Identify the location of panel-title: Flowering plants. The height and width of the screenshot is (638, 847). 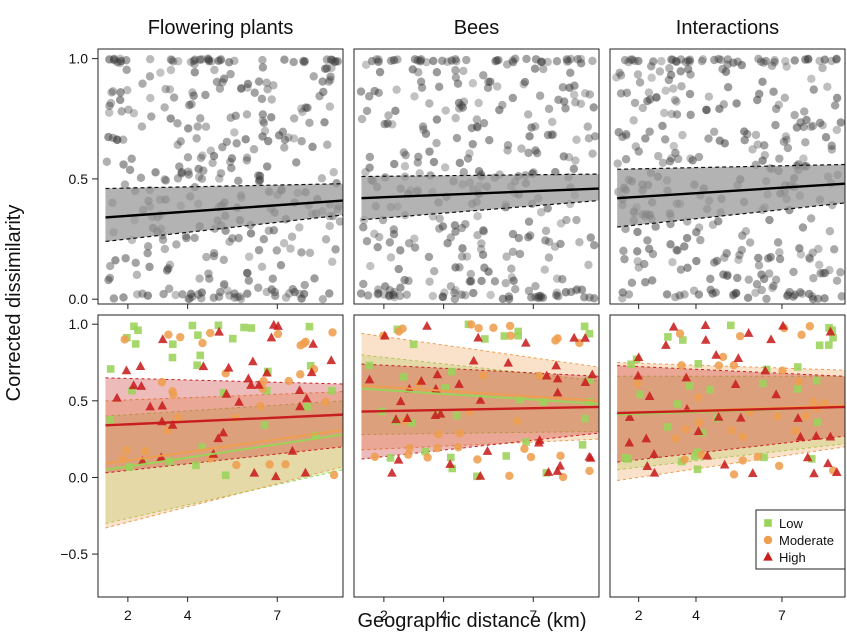
(221, 28).